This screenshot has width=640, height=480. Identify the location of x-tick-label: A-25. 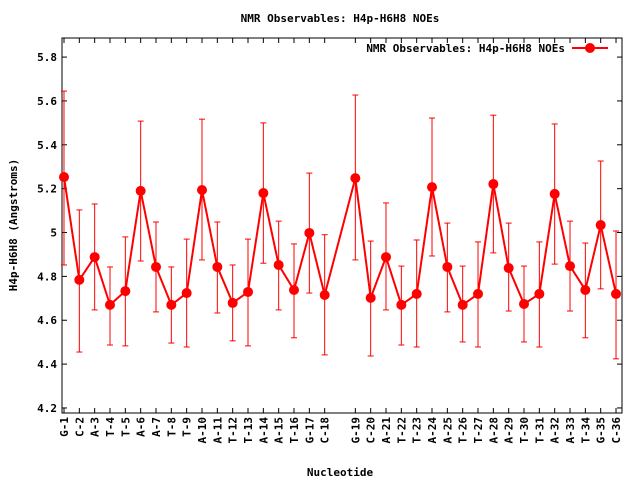
(447, 430).